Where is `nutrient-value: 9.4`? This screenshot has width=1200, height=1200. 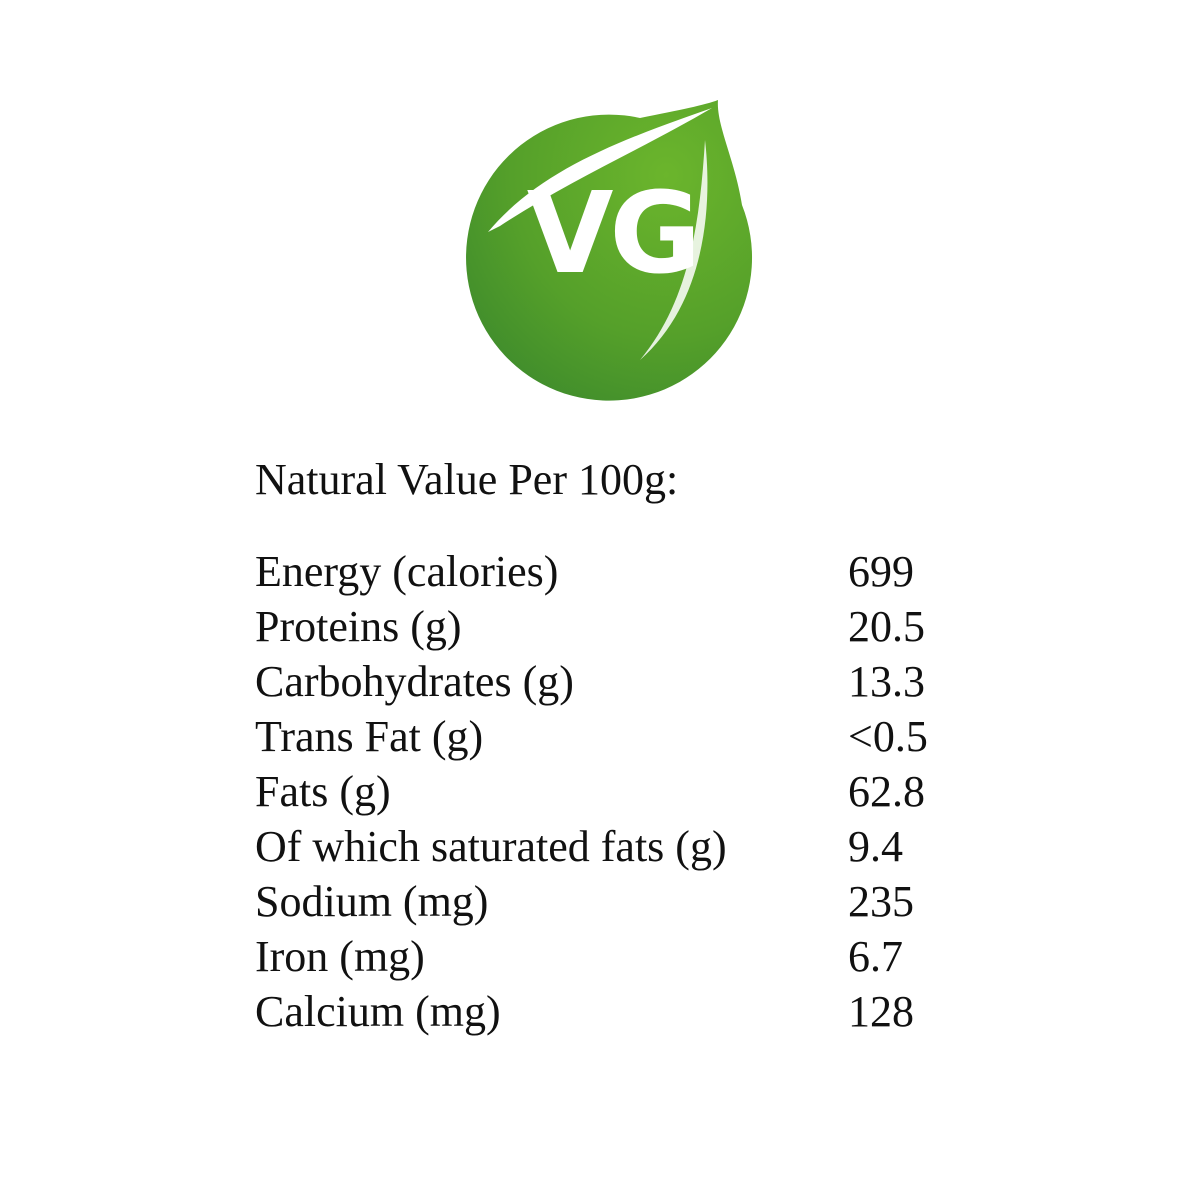 nutrient-value: 9.4 is located at coordinates (875, 846).